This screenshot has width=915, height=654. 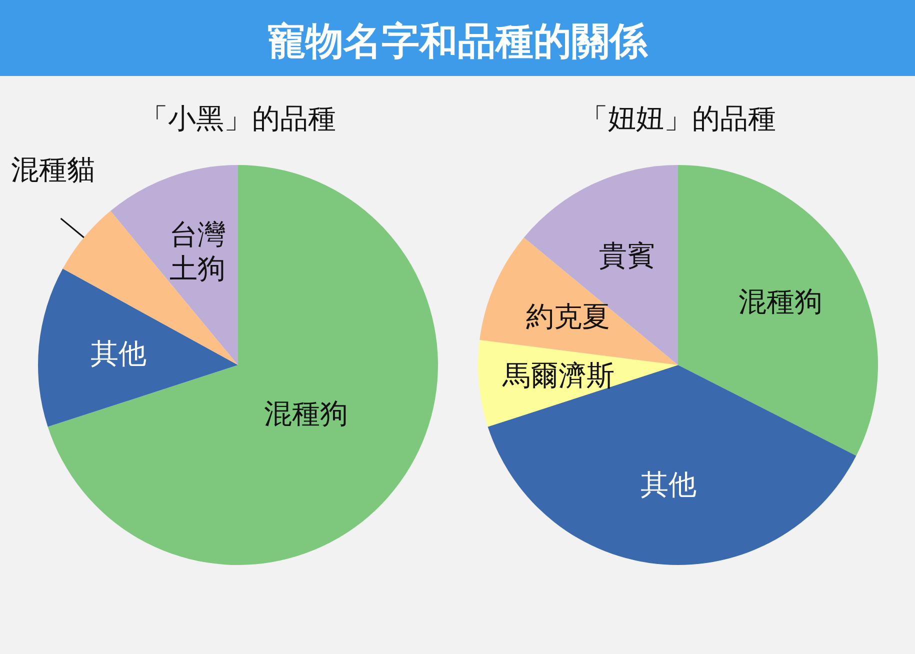 I want to click on chart-subtitle: 「小黑」的品種, so click(x=238, y=118).